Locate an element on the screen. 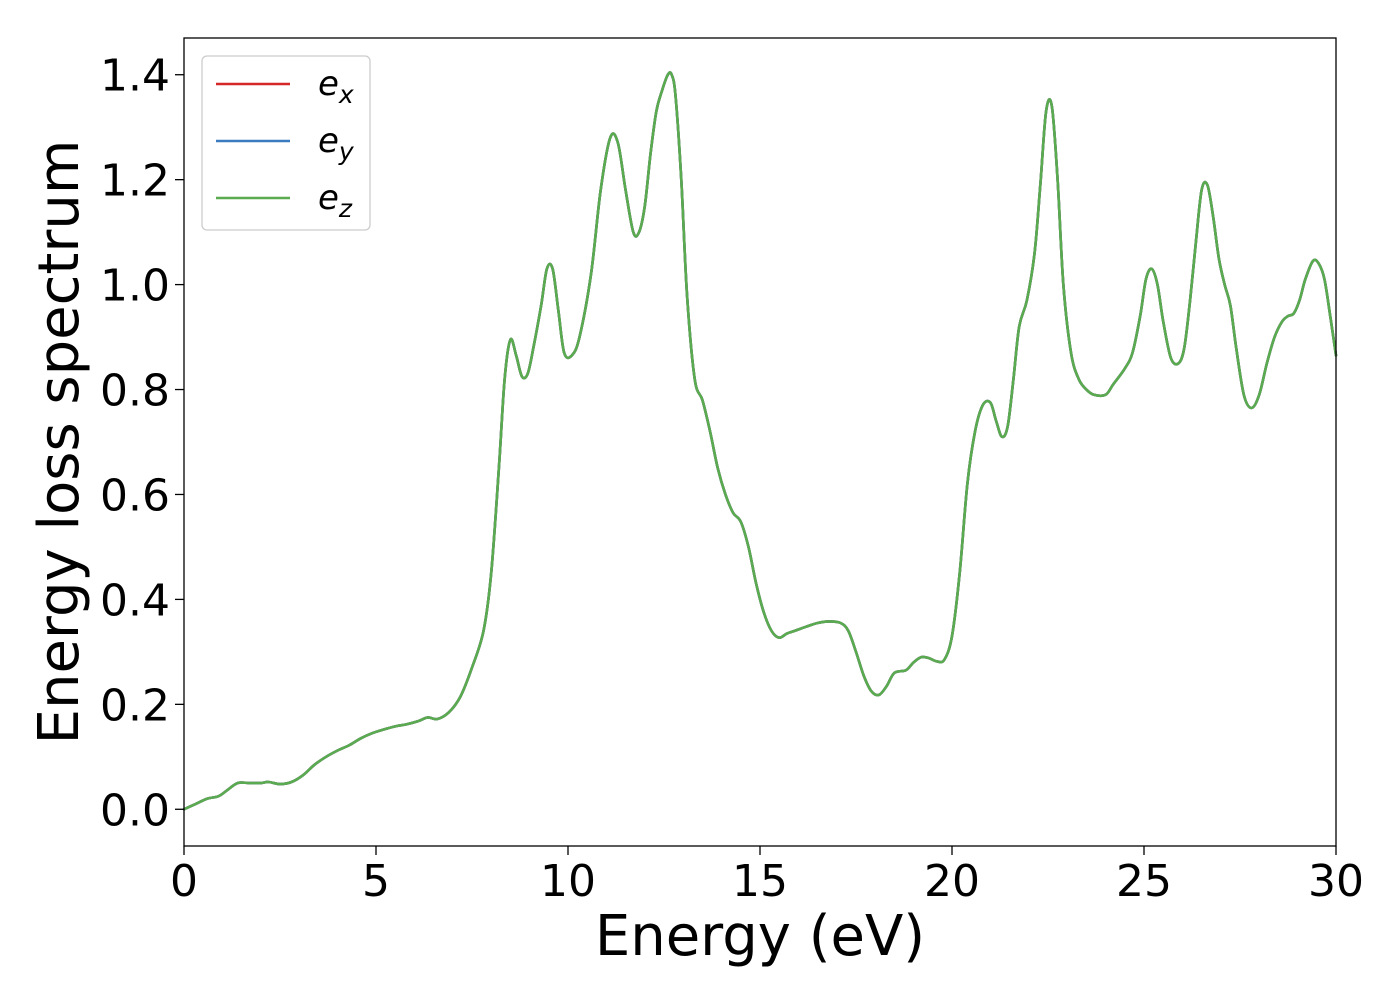  legend-label-ey: ey is located at coordinates (336, 143).